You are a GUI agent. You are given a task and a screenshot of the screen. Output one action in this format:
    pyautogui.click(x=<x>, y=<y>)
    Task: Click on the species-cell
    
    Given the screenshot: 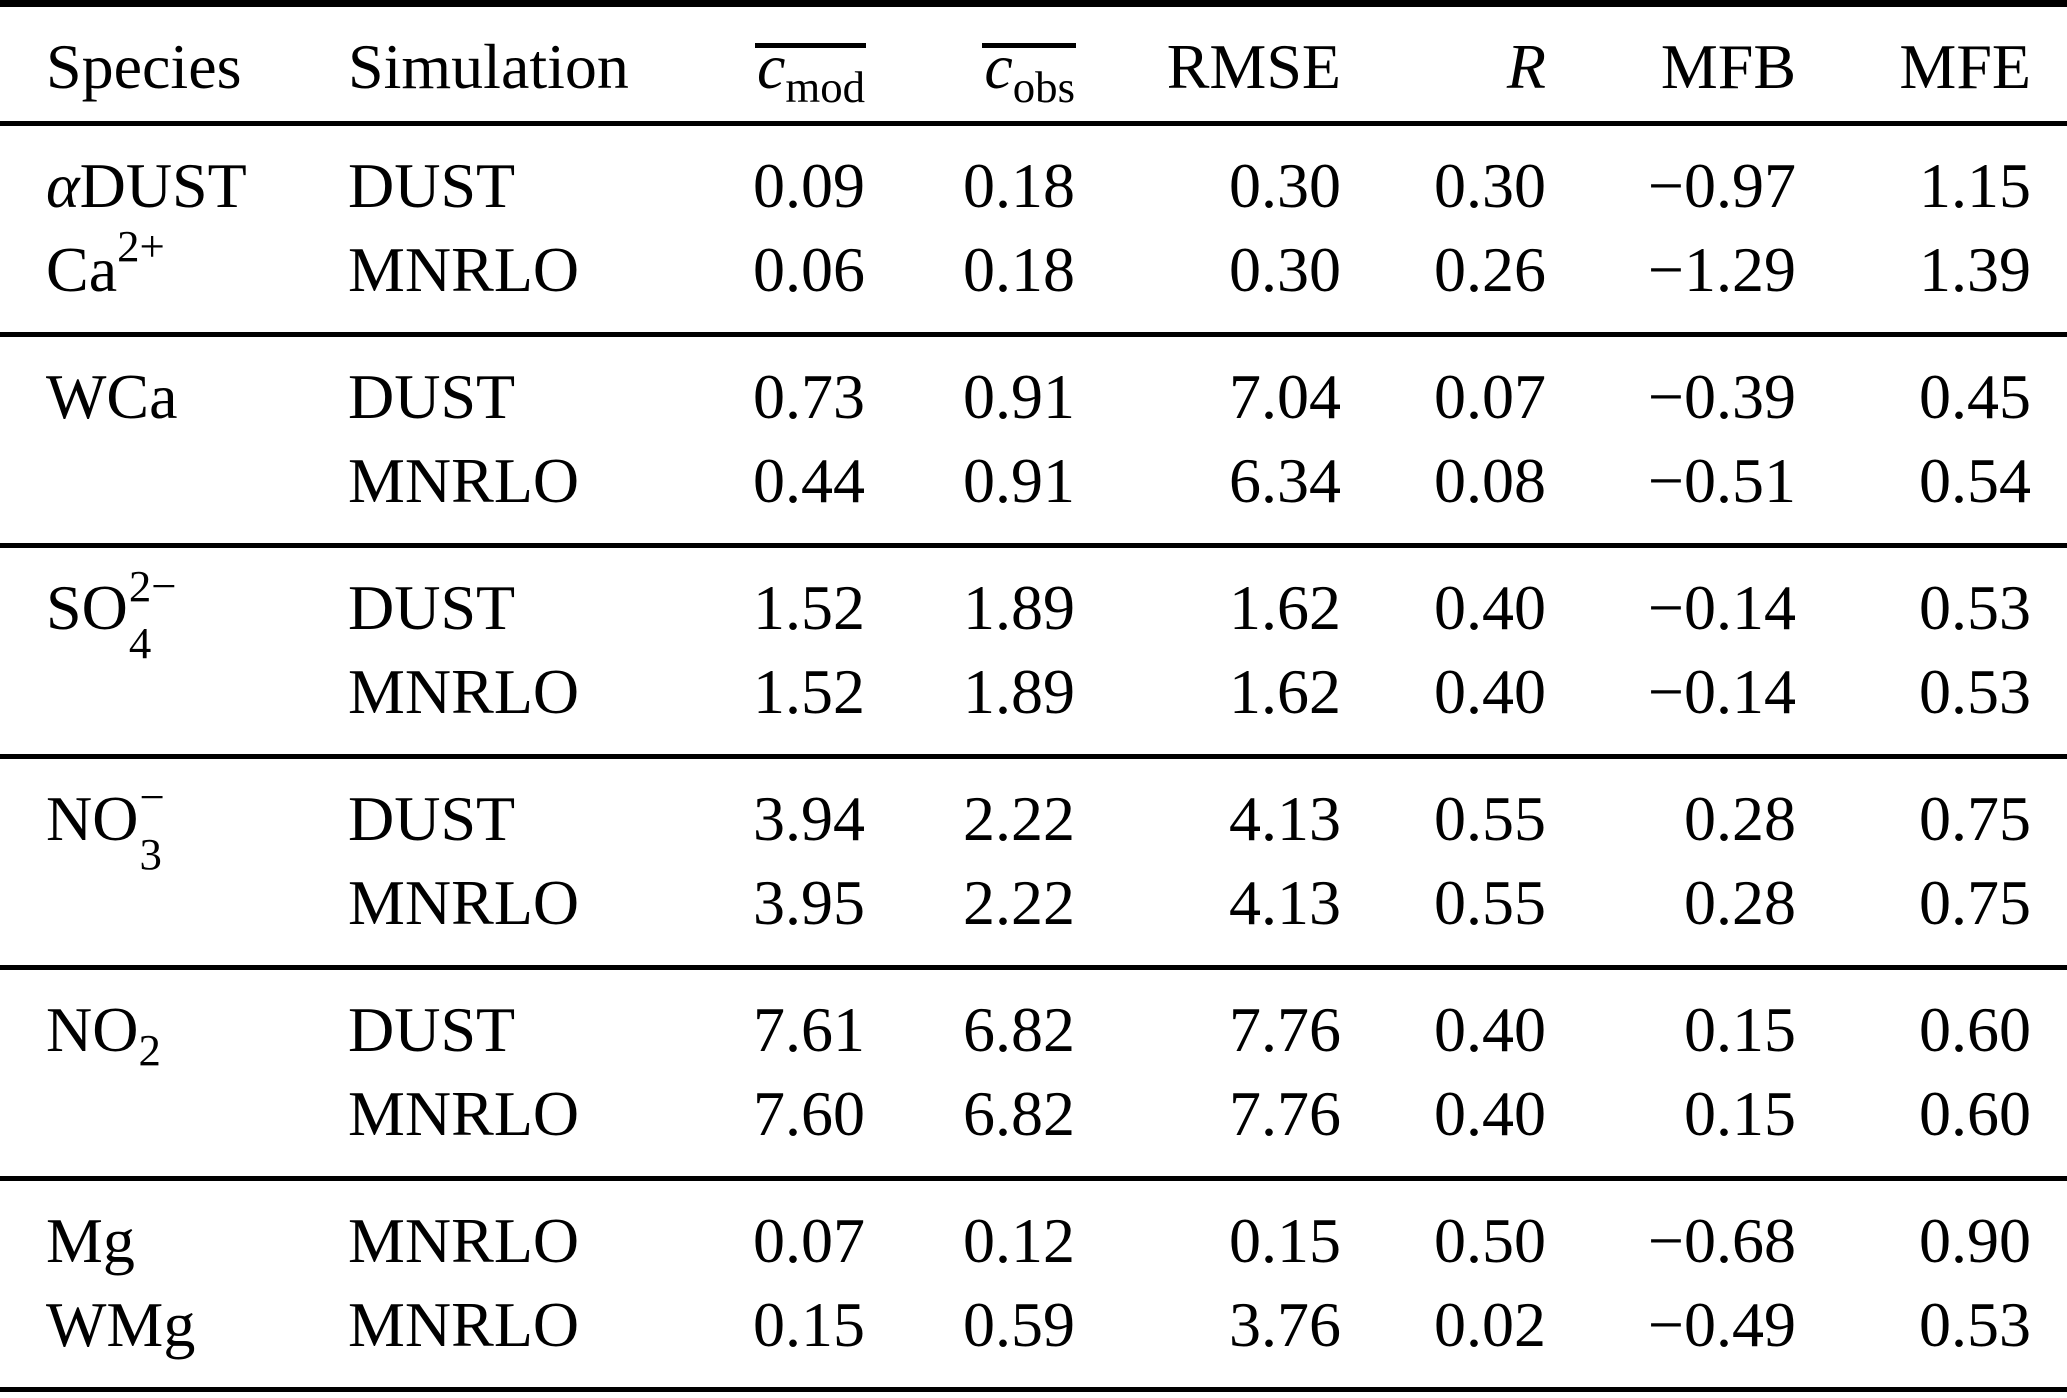 What is the action you would take?
    pyautogui.click(x=151, y=1125)
    